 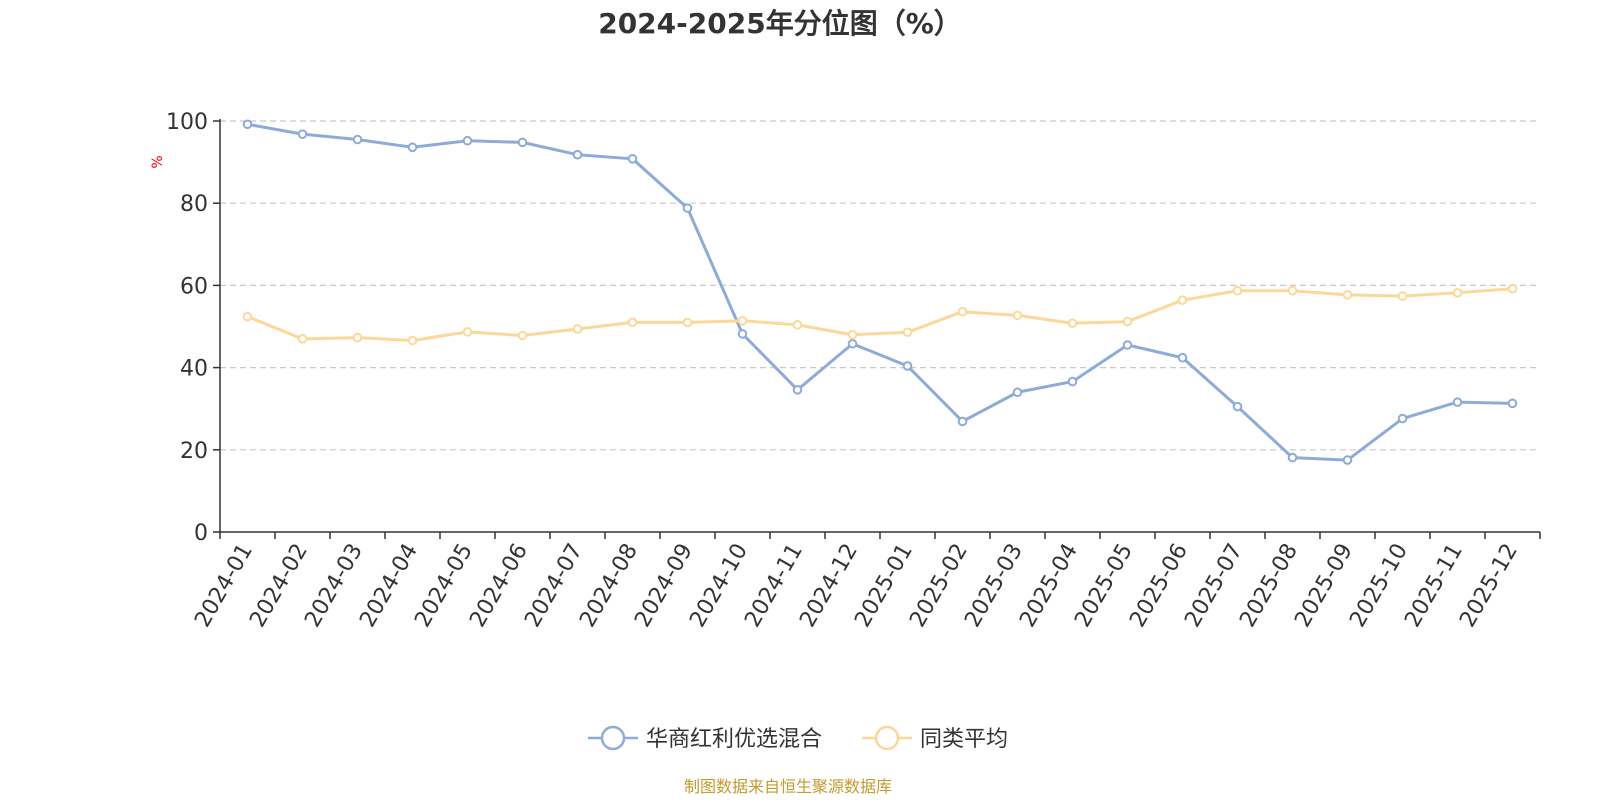 What do you see at coordinates (201, 533) in the screenshot?
I see `y-tick-label: 0` at bounding box center [201, 533].